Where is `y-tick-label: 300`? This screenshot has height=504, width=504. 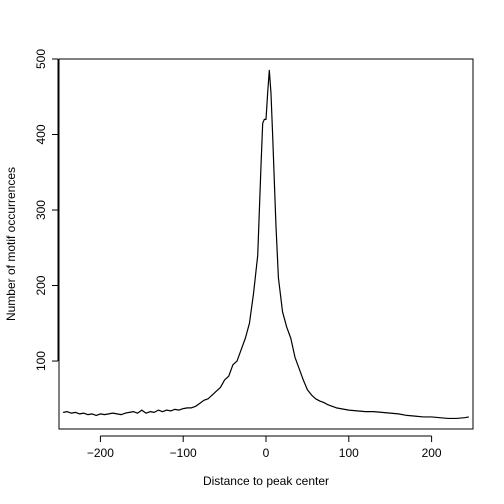
y-tick-label: 300 is located at coordinates (41, 210).